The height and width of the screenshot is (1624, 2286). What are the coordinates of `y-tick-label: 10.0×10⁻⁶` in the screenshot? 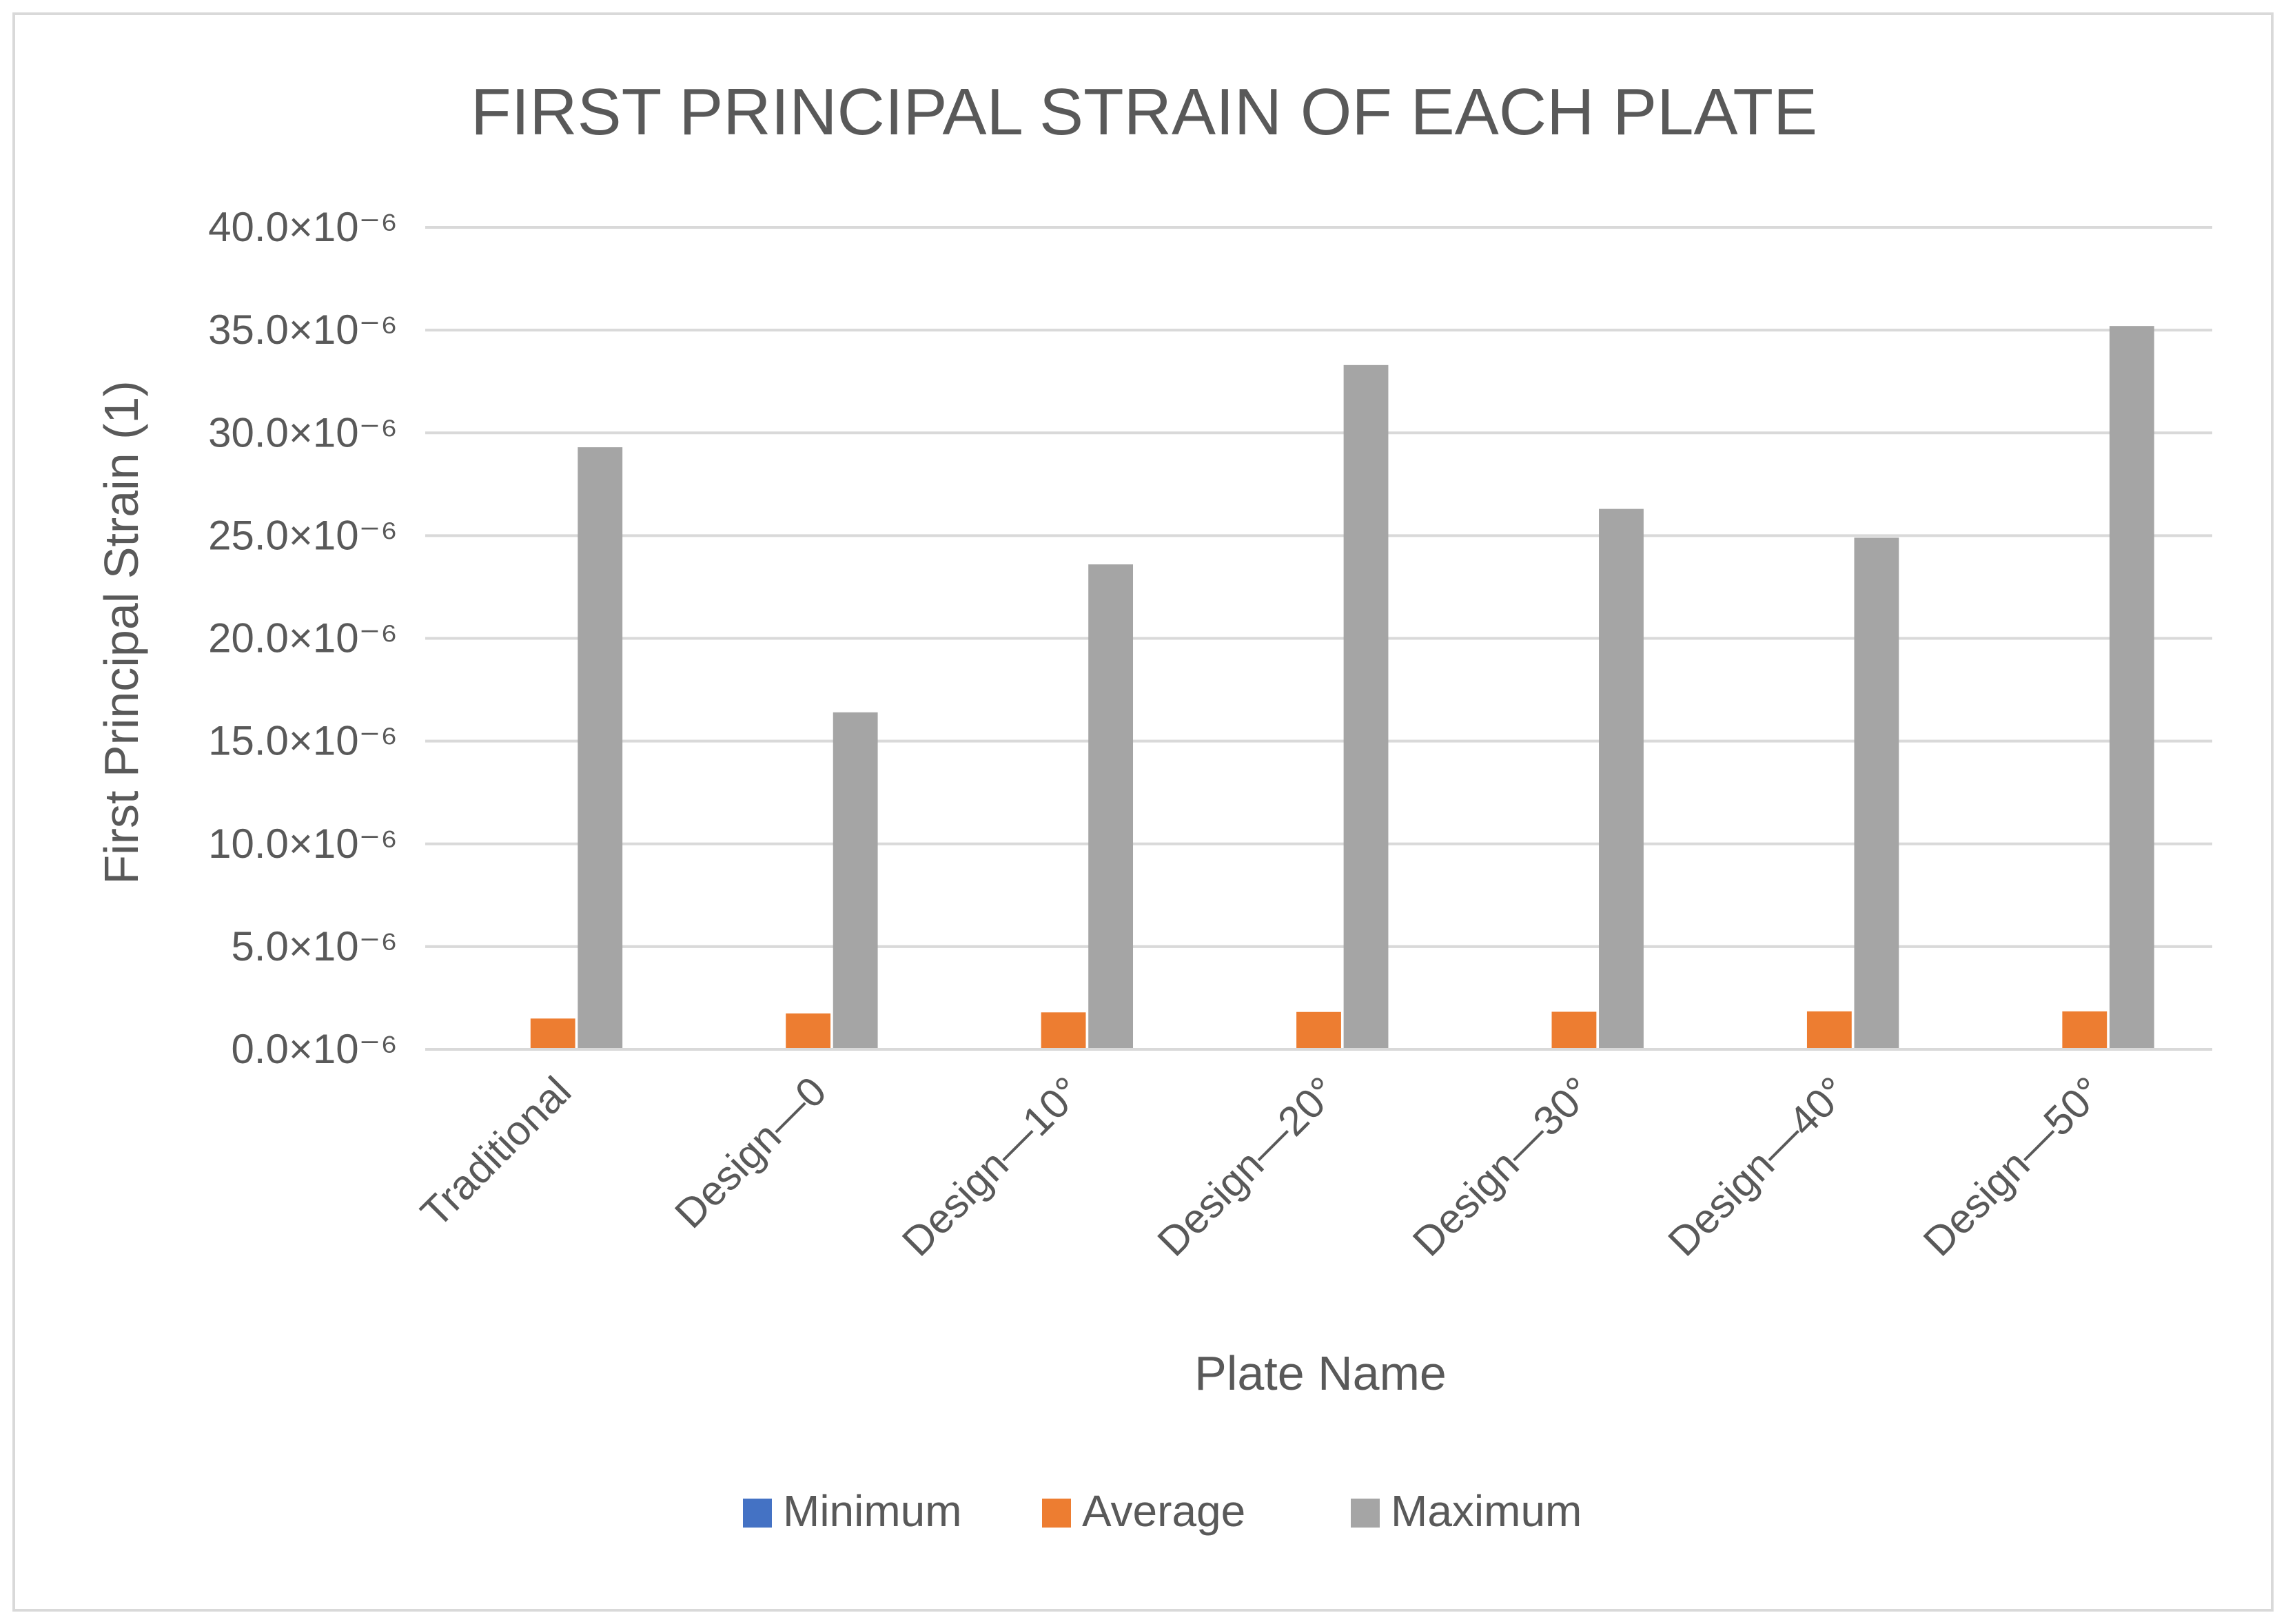 It's located at (303, 844).